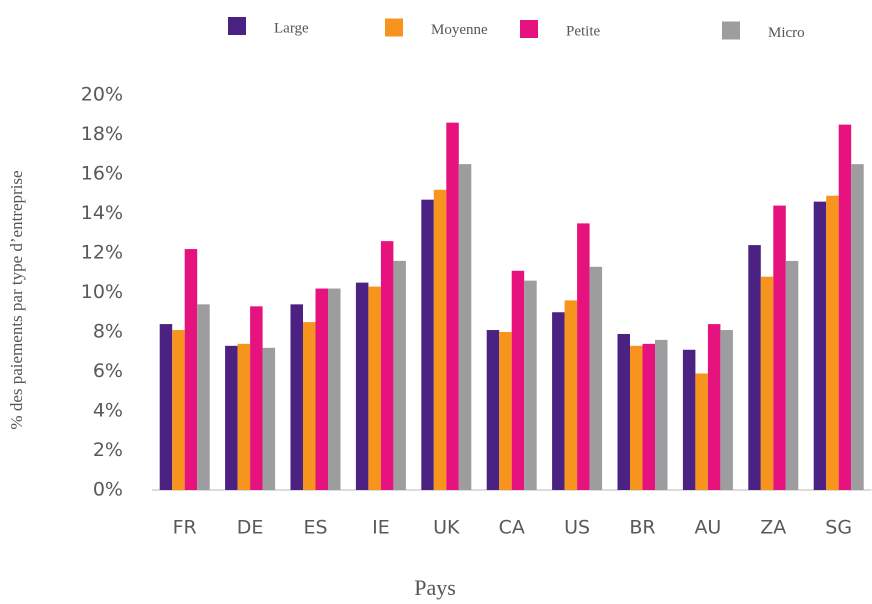 The image size is (872, 604). I want to click on y-axis-label: % des paiements par type d’entreprise, so click(16, 299).